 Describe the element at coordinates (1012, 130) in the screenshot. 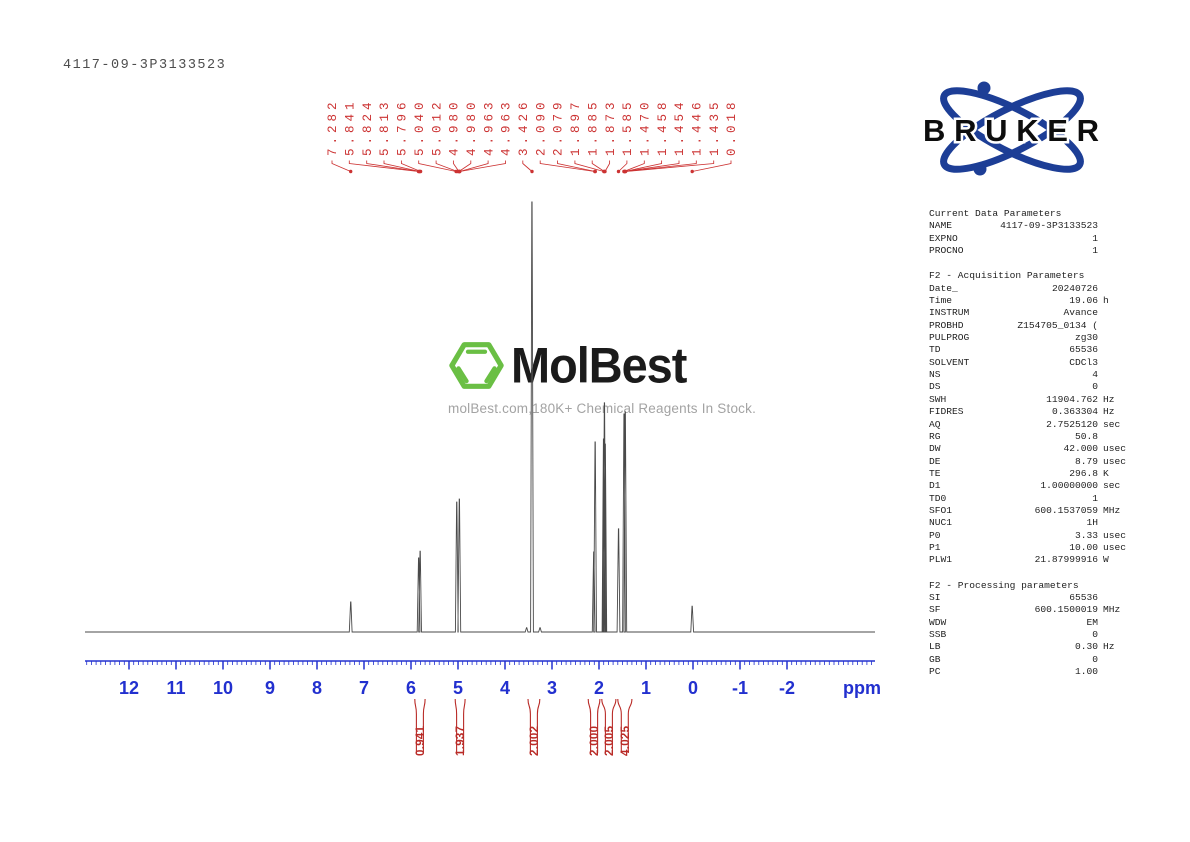

I see `bruker-wordmark: BRUKER` at that location.